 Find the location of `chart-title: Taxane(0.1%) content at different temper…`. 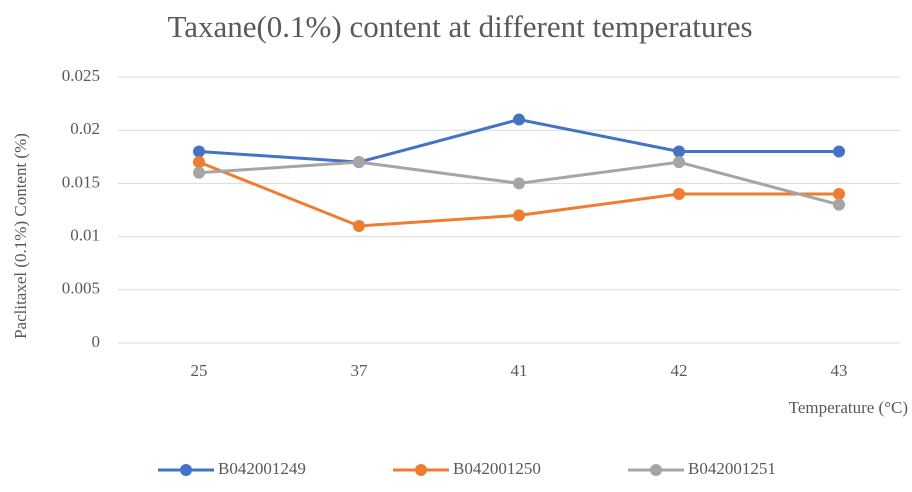

chart-title: Taxane(0.1%) content at different temper… is located at coordinates (459, 26).